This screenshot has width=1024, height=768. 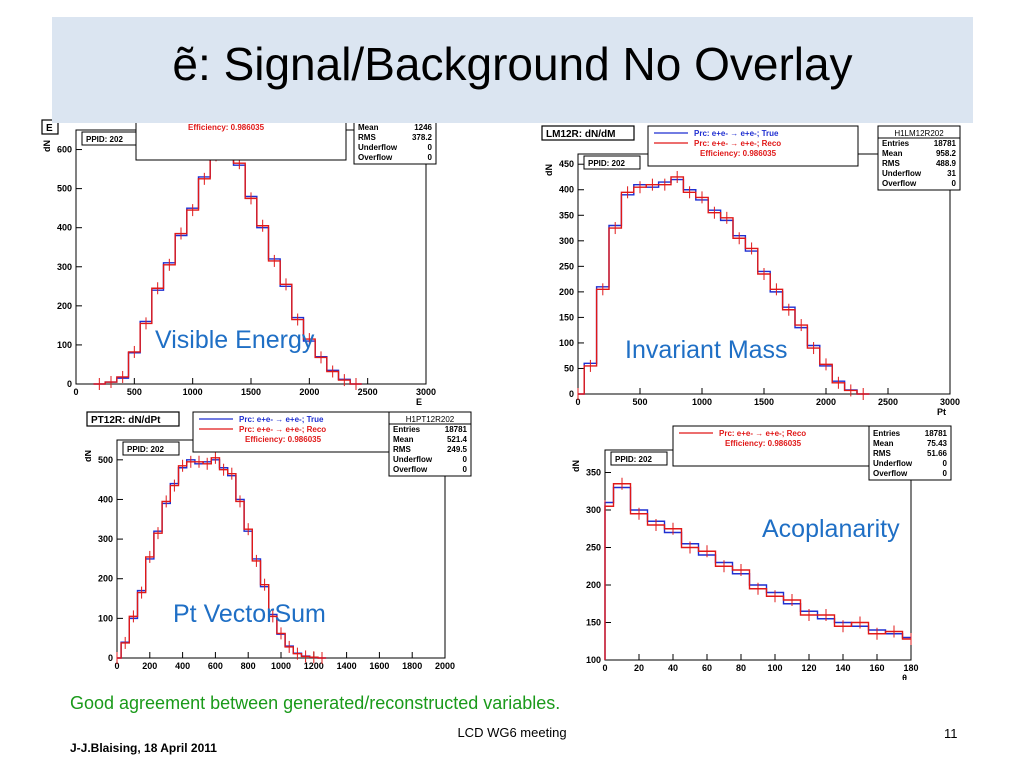 What do you see at coordinates (951, 733) in the screenshot?
I see `page-number: 11` at bounding box center [951, 733].